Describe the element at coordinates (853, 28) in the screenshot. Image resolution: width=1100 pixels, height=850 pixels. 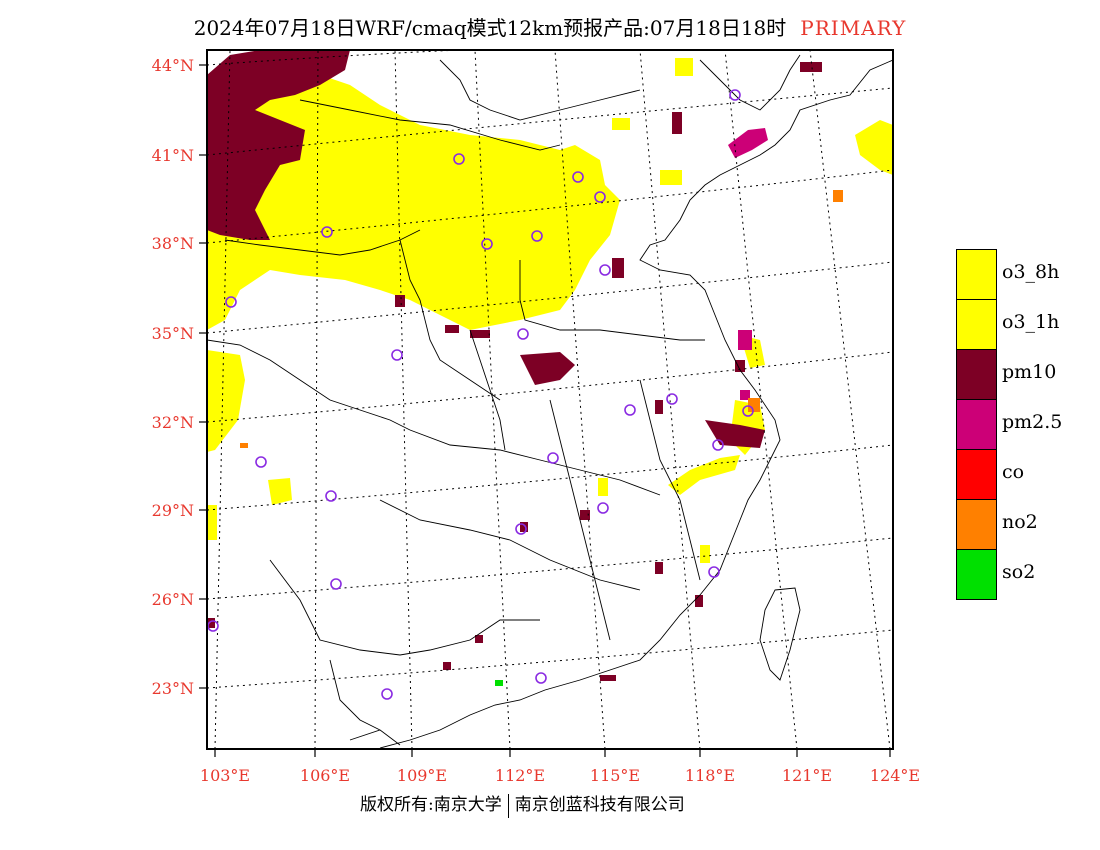
I see `title-tag: PRIMARY` at that location.